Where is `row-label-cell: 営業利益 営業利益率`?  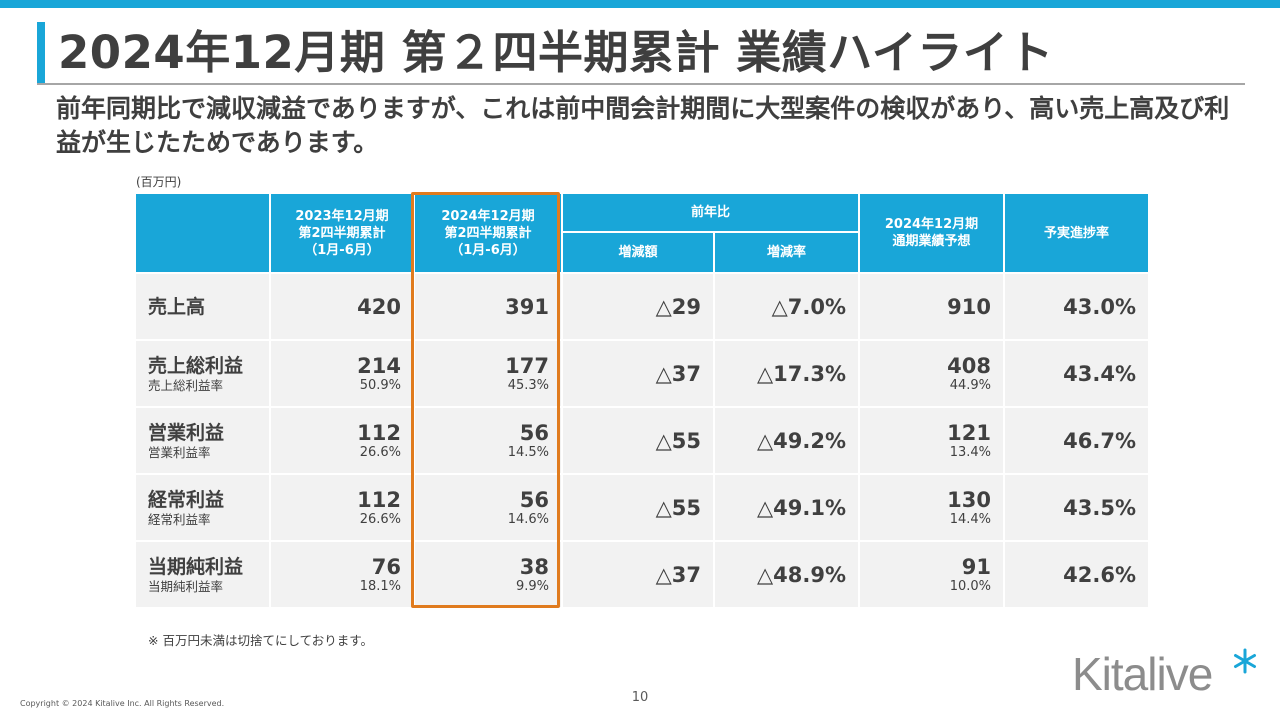
row-label-cell: 営業利益 営業利益率 is located at coordinates (202, 440).